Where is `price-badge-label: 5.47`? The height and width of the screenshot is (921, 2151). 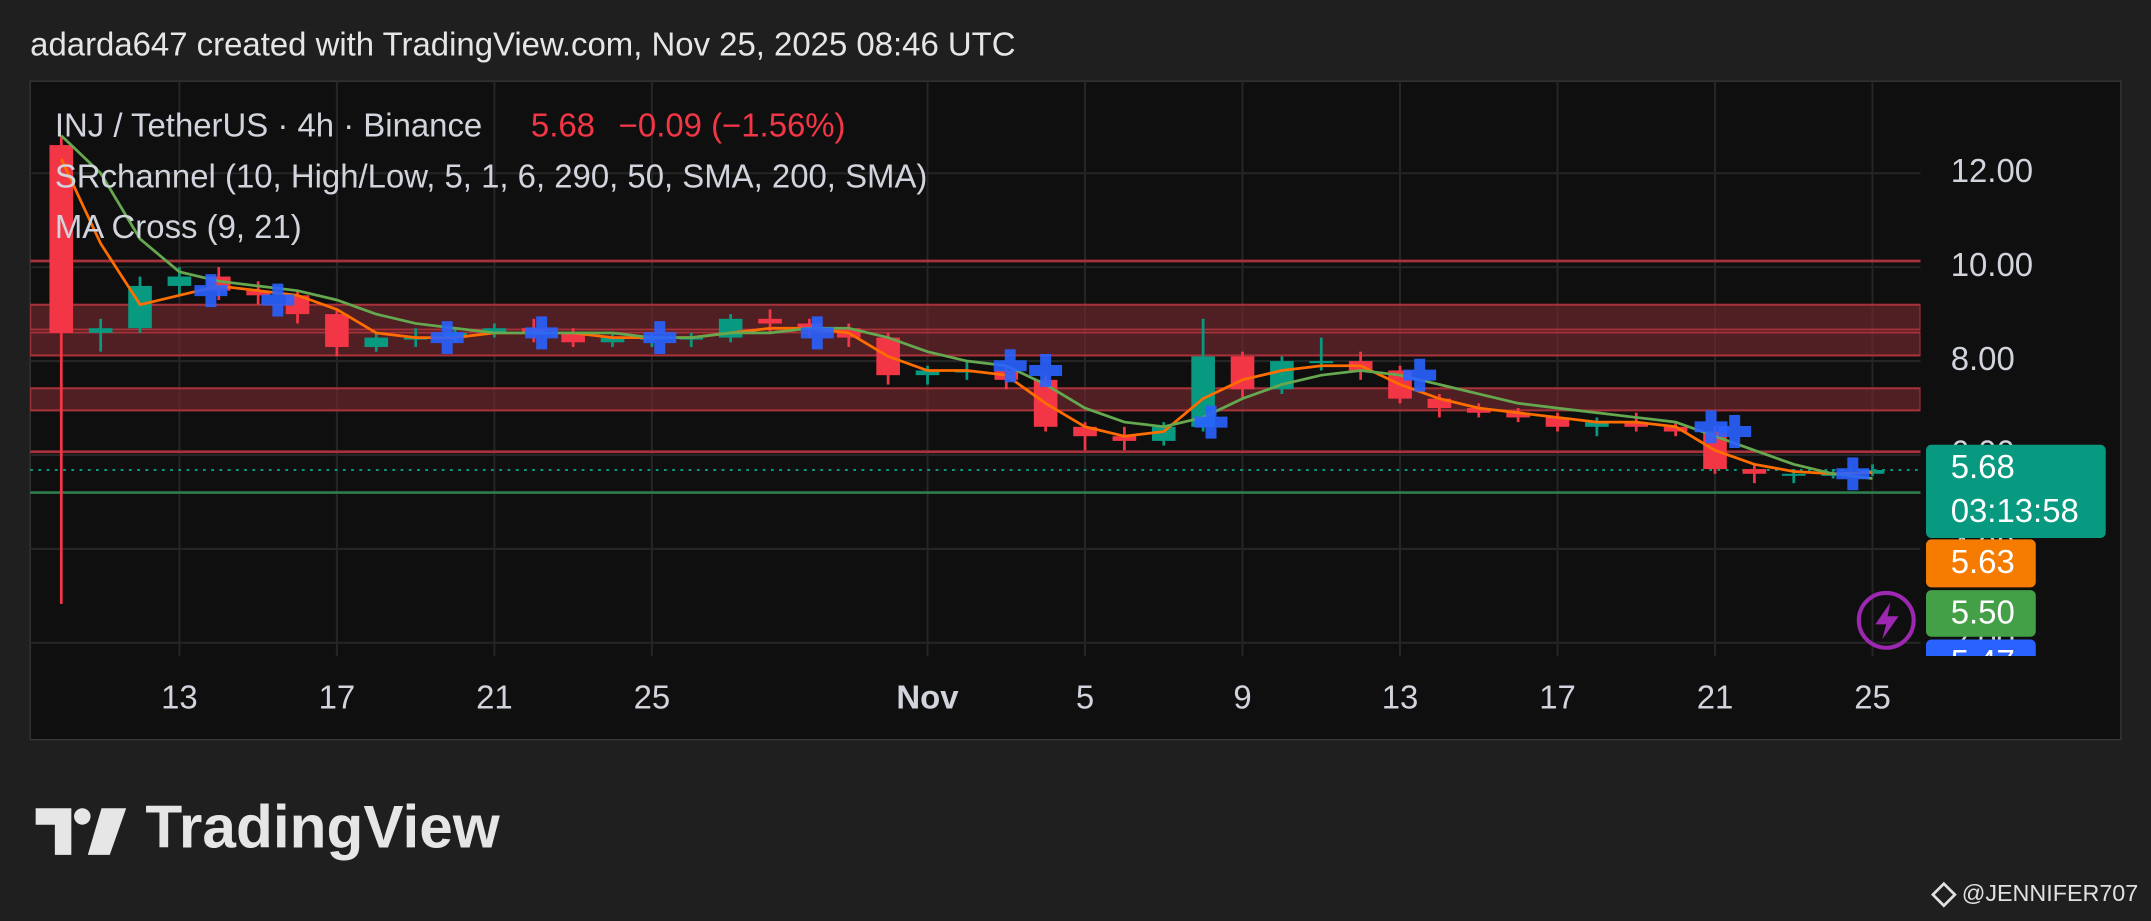 price-badge-label: 5.47 is located at coordinates (1983, 661).